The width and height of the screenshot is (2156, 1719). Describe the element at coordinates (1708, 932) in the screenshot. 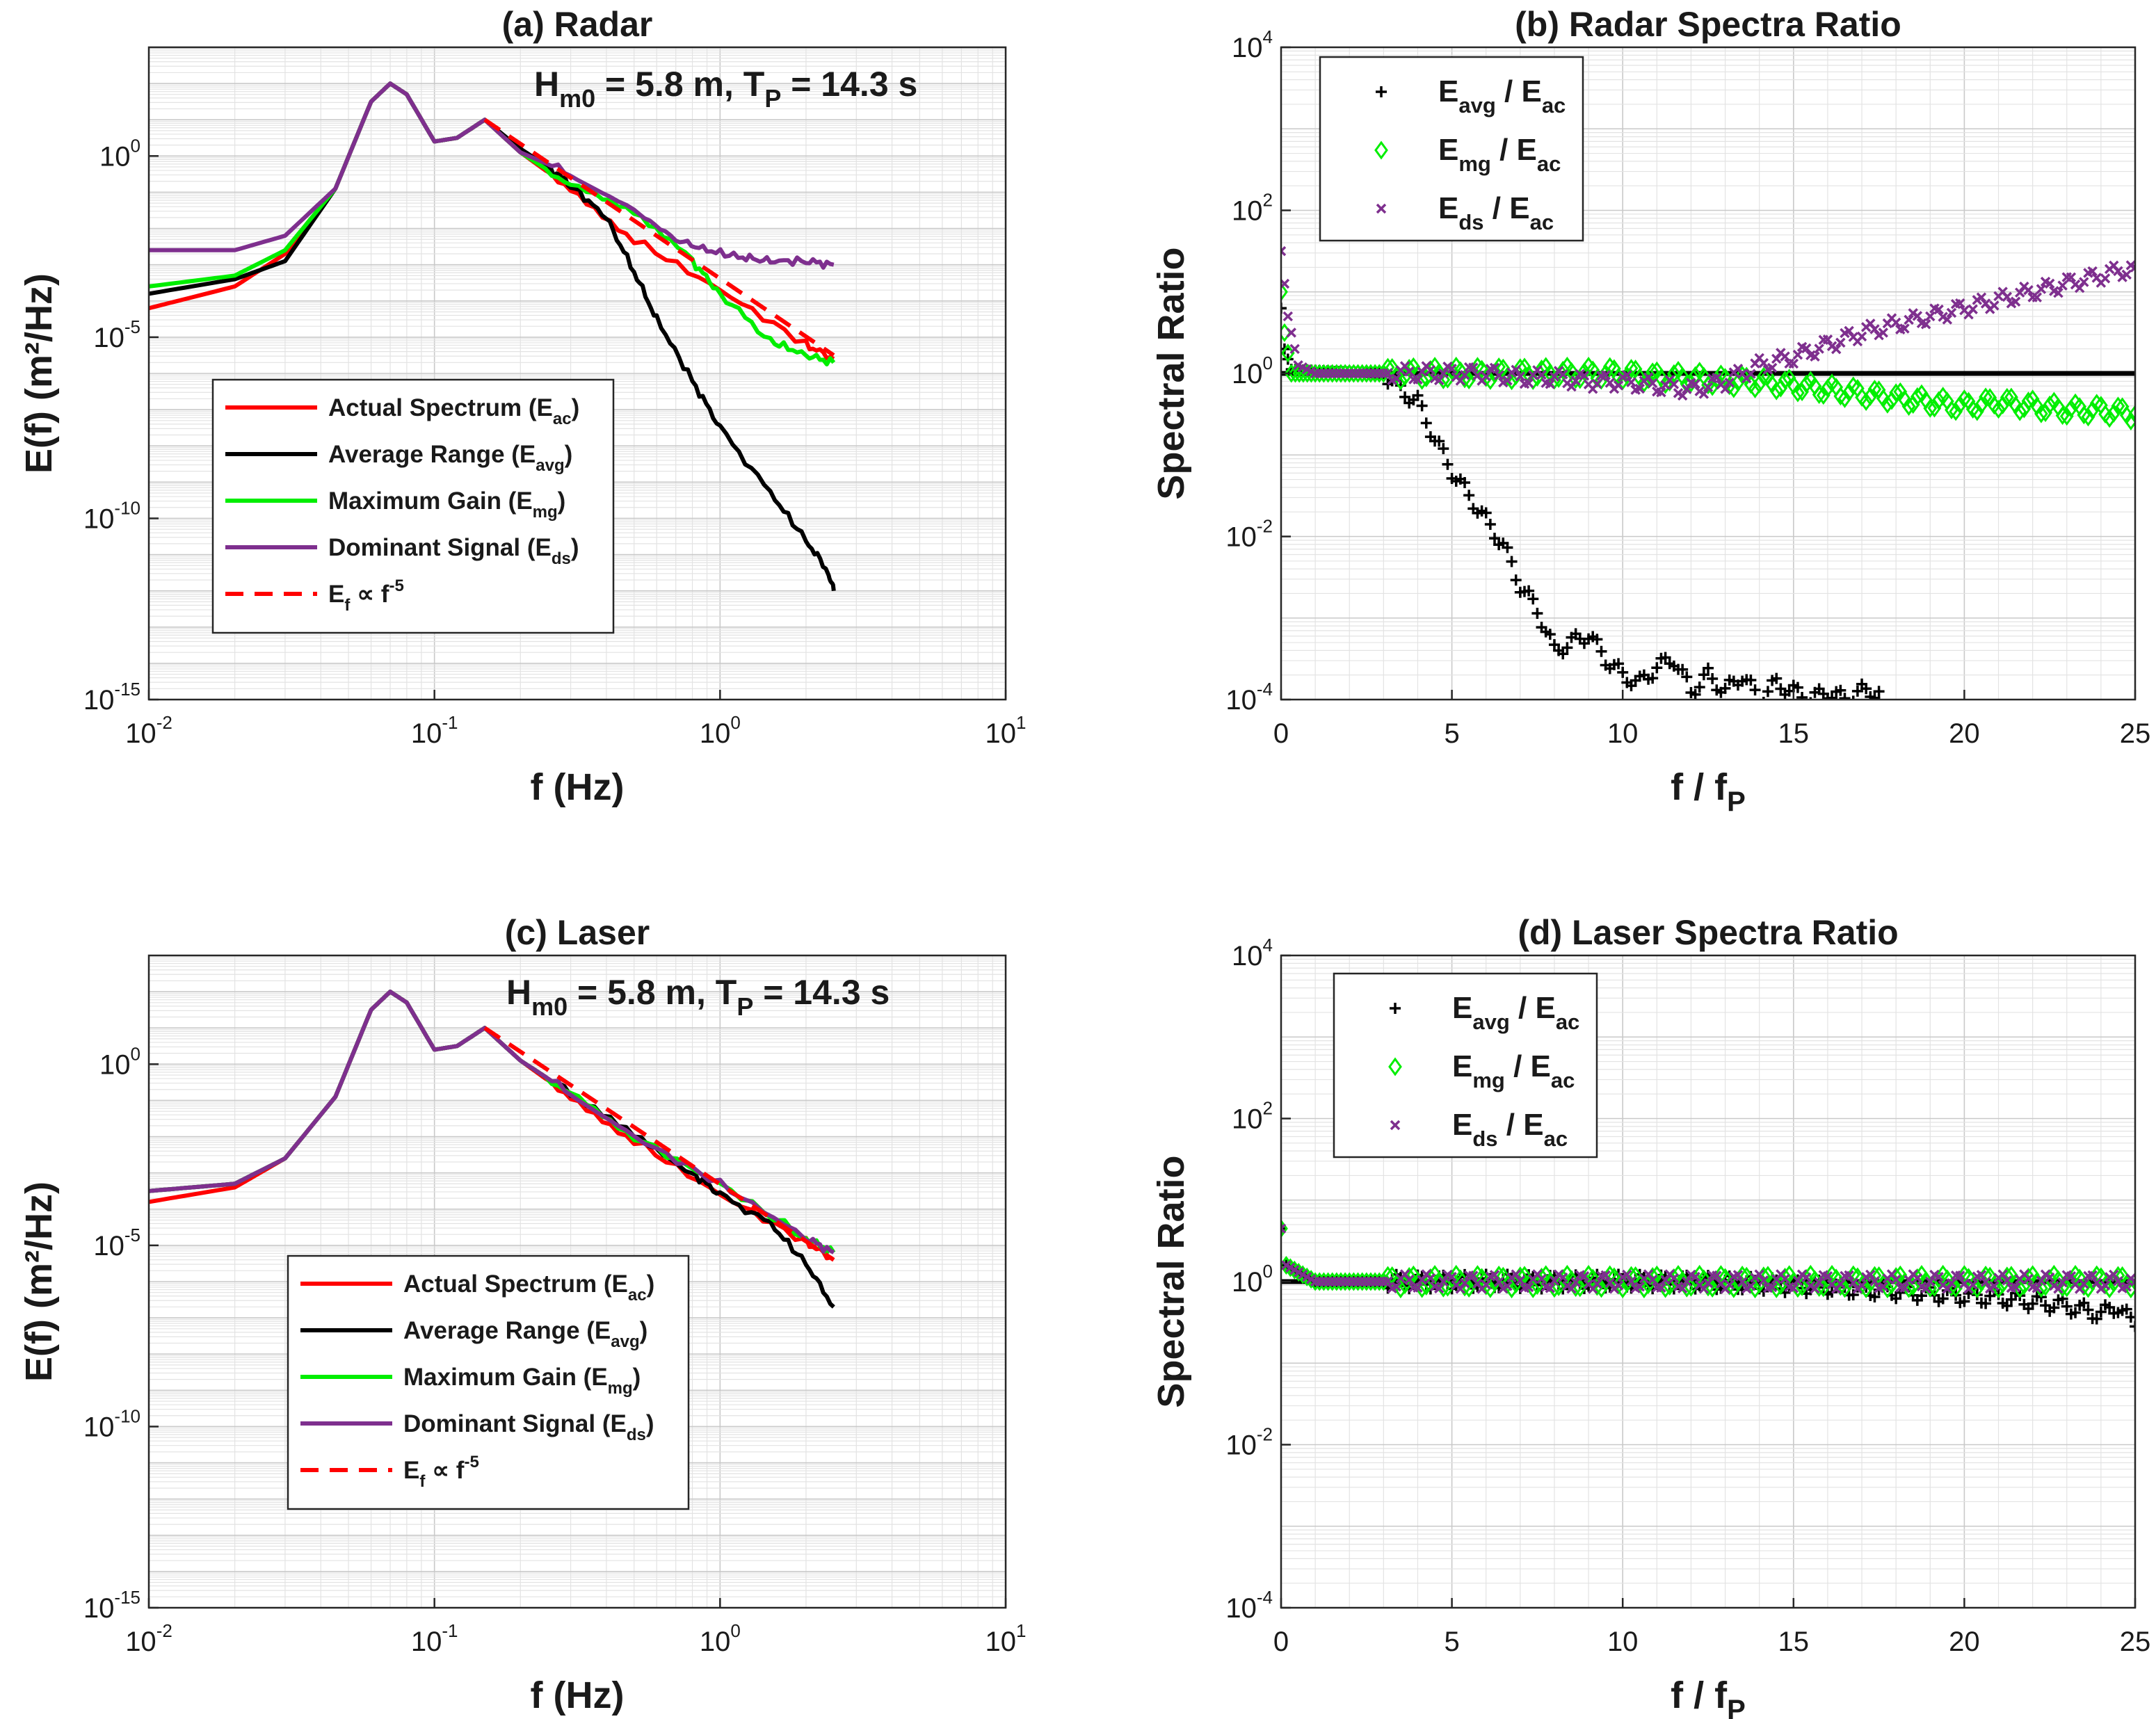

I see `chart-title-d: (d) Laser Spectra Ratio` at that location.